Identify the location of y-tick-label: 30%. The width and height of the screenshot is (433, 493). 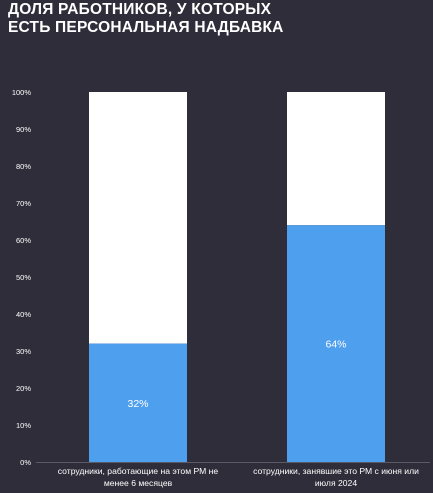
(23, 351).